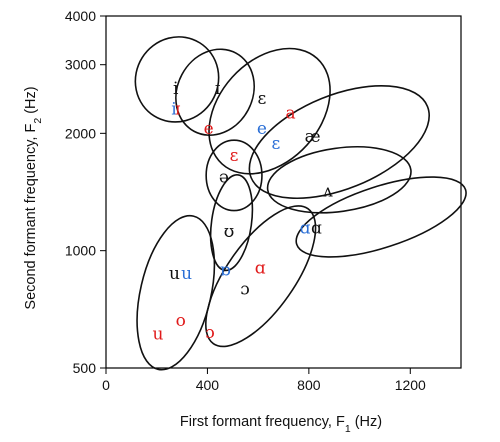 The width and height of the screenshot is (500, 442). I want to click on vowel-point: o, so click(181, 321).